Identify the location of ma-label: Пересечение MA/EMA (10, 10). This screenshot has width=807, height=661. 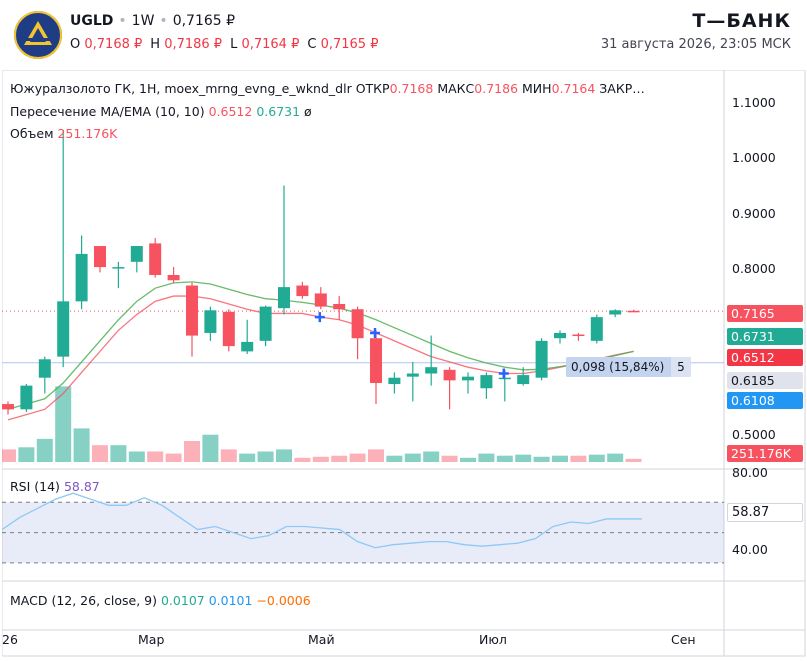
(107, 111).